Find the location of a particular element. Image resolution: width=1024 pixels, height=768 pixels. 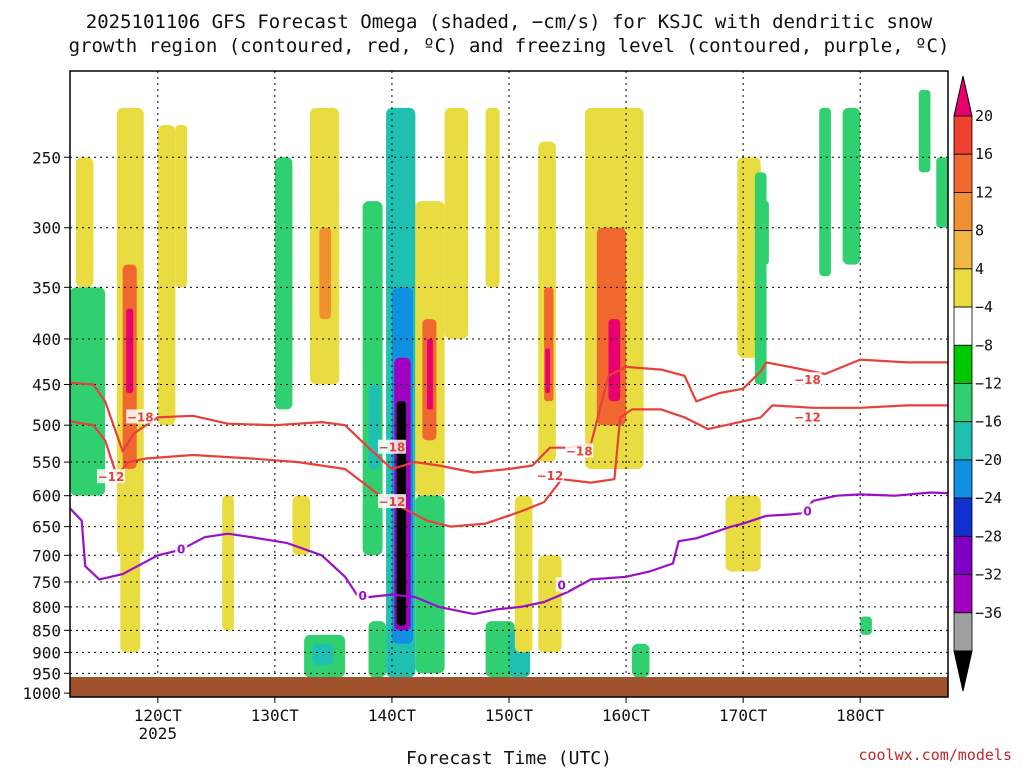

dgz-minus-18-label-1: −18 is located at coordinates (392, 448).